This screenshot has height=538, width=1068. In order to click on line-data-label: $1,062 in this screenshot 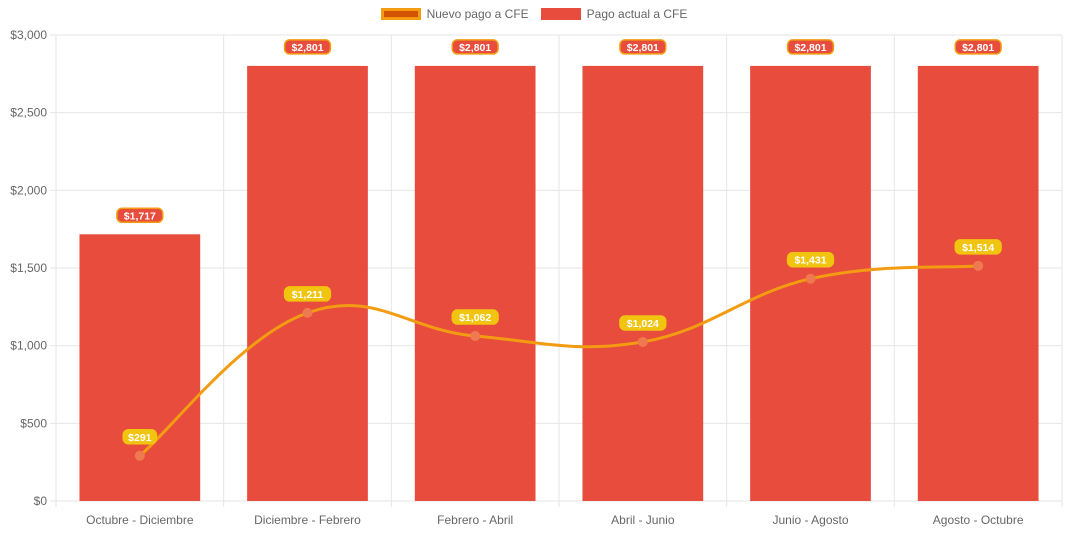, I will do `click(475, 318)`.